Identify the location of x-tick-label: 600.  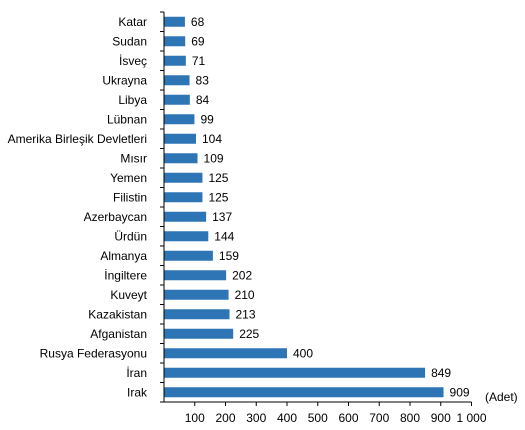
(348, 418).